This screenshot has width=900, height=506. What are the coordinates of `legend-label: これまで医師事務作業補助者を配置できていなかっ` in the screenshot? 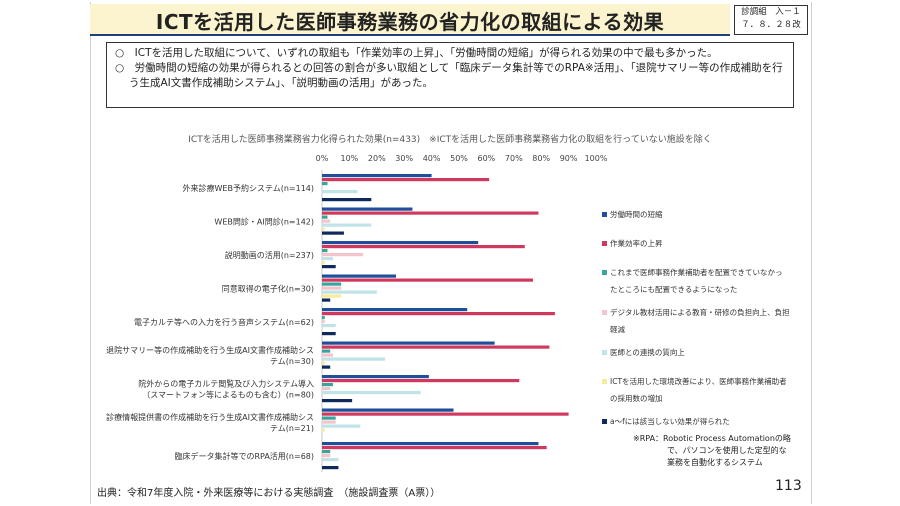 It's located at (696, 272).